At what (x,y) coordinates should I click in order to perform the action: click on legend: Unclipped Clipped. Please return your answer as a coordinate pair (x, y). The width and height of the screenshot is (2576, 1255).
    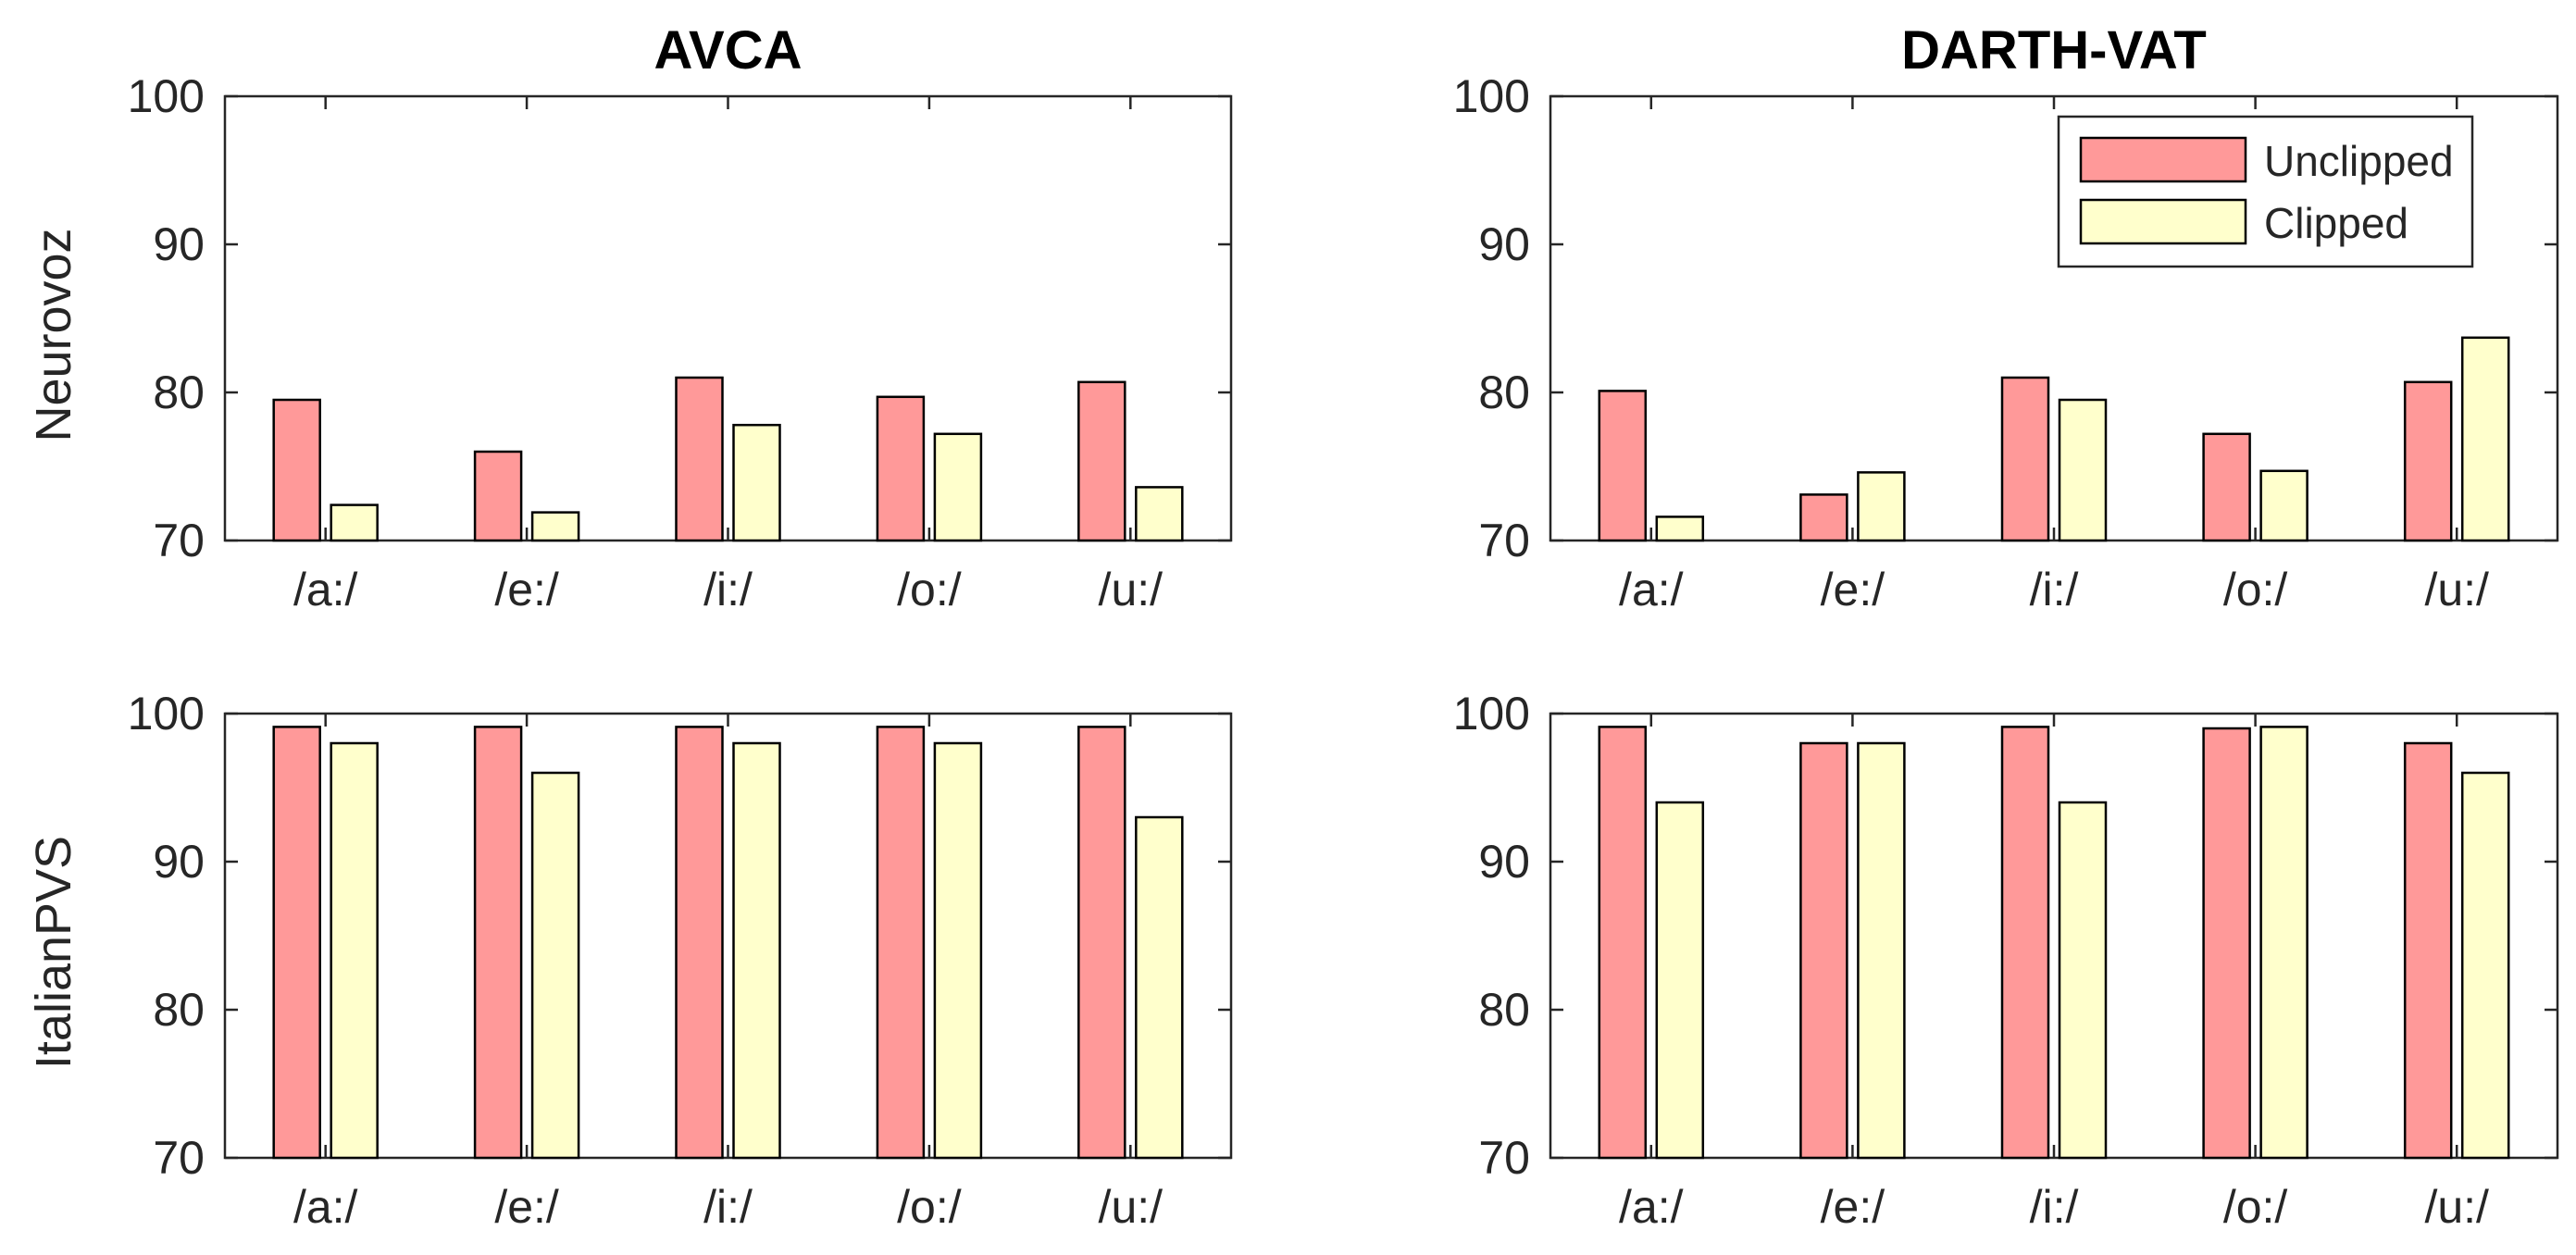
    Looking at the image, I should click on (2265, 191).